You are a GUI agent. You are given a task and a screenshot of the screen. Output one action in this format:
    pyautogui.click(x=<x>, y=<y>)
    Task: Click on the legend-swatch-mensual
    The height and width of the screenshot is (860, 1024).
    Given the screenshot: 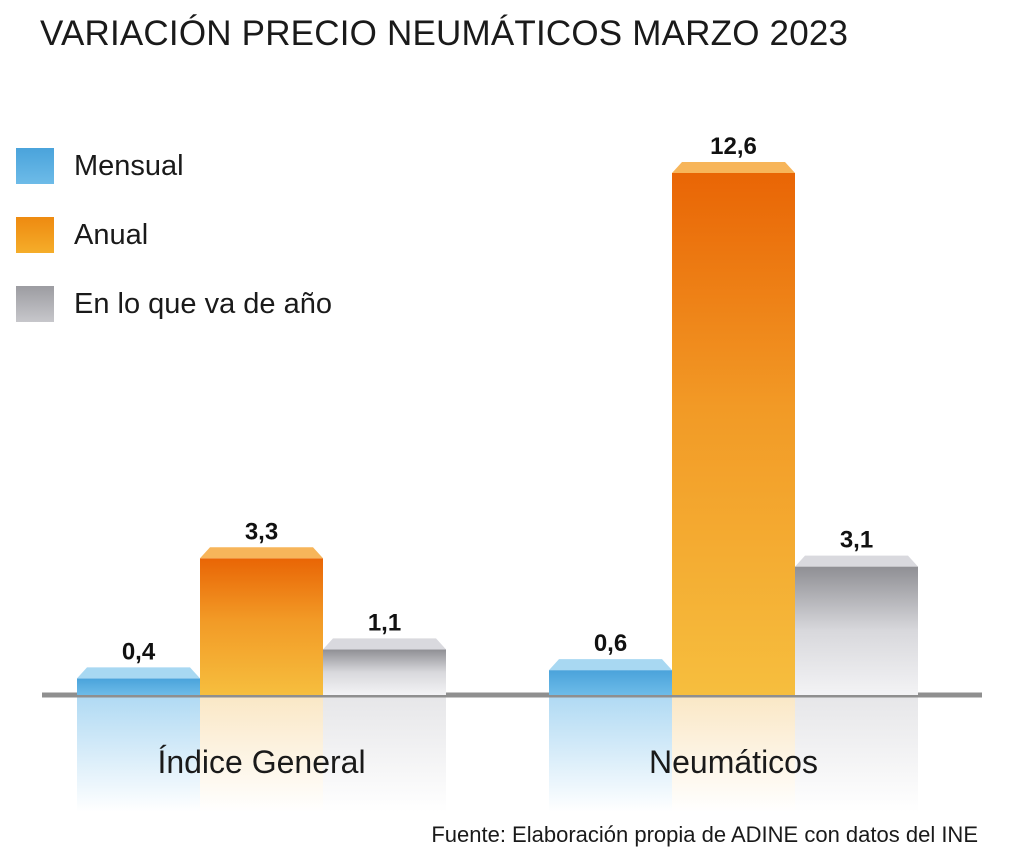 What is the action you would take?
    pyautogui.click(x=35, y=166)
    